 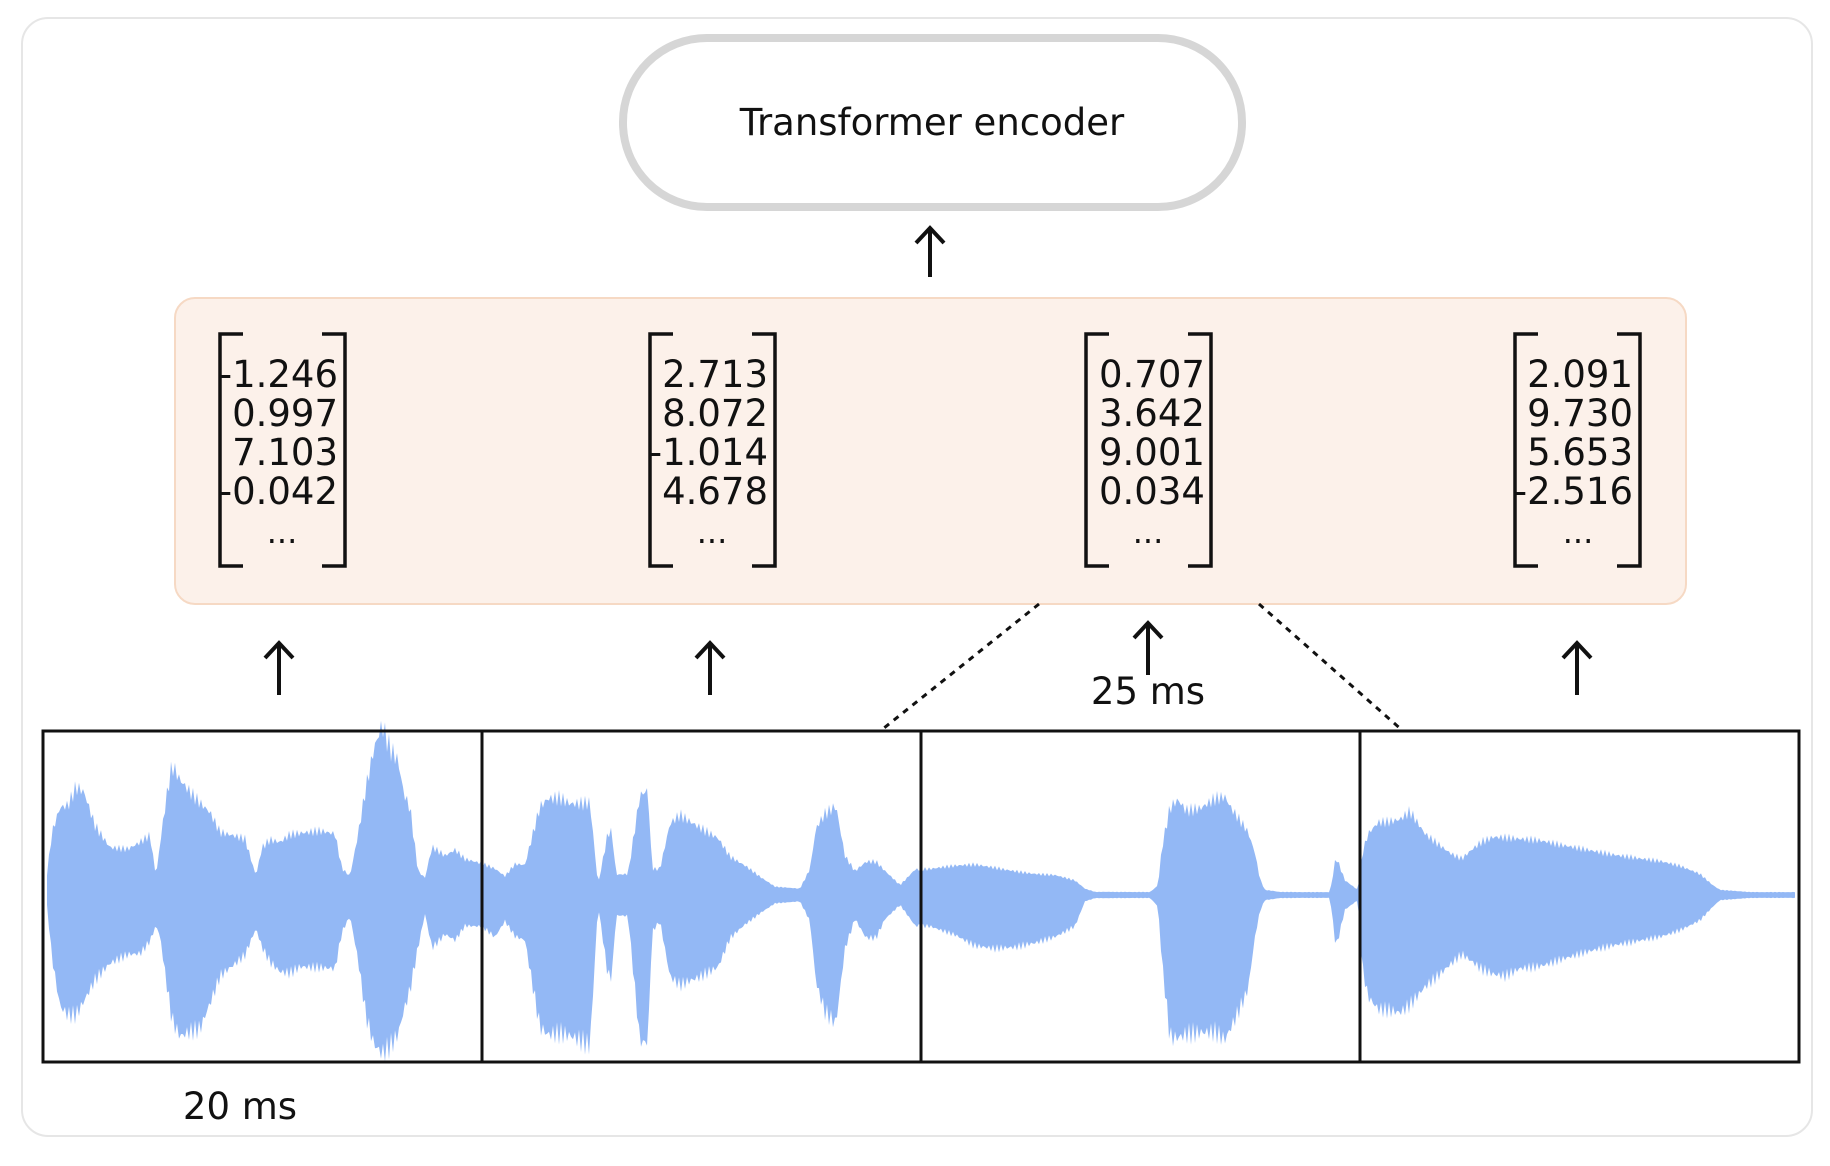 What do you see at coordinates (279, 413) in the screenshot?
I see `vector-1-value-2: 0.997` at bounding box center [279, 413].